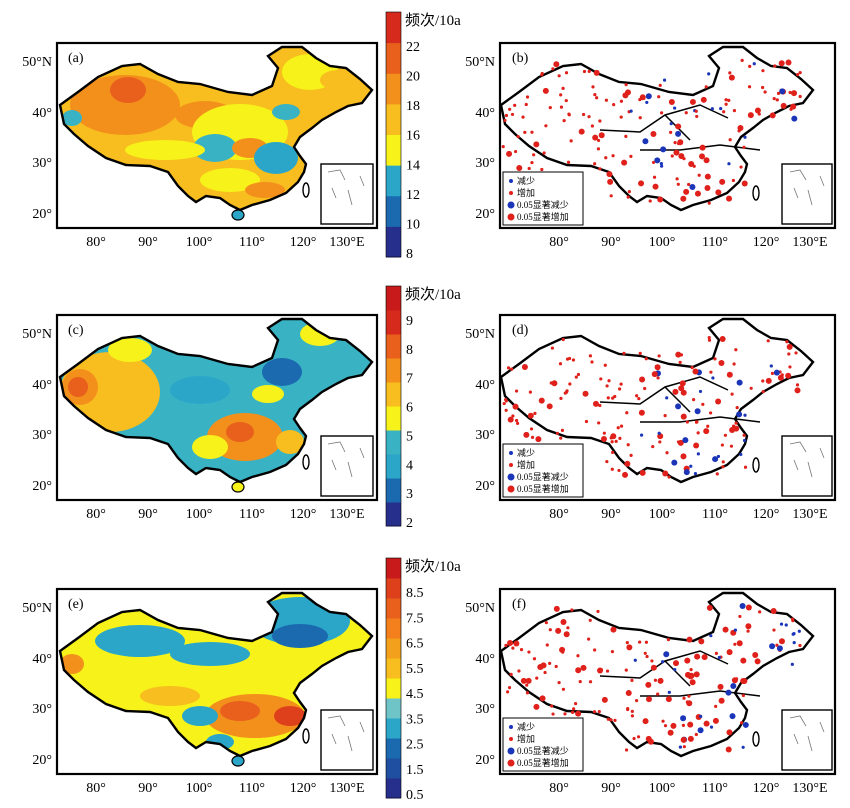  Describe the element at coordinates (543, 750) in the screenshot. I see `legend-sig-decrease: 0.05显著减少` at that location.